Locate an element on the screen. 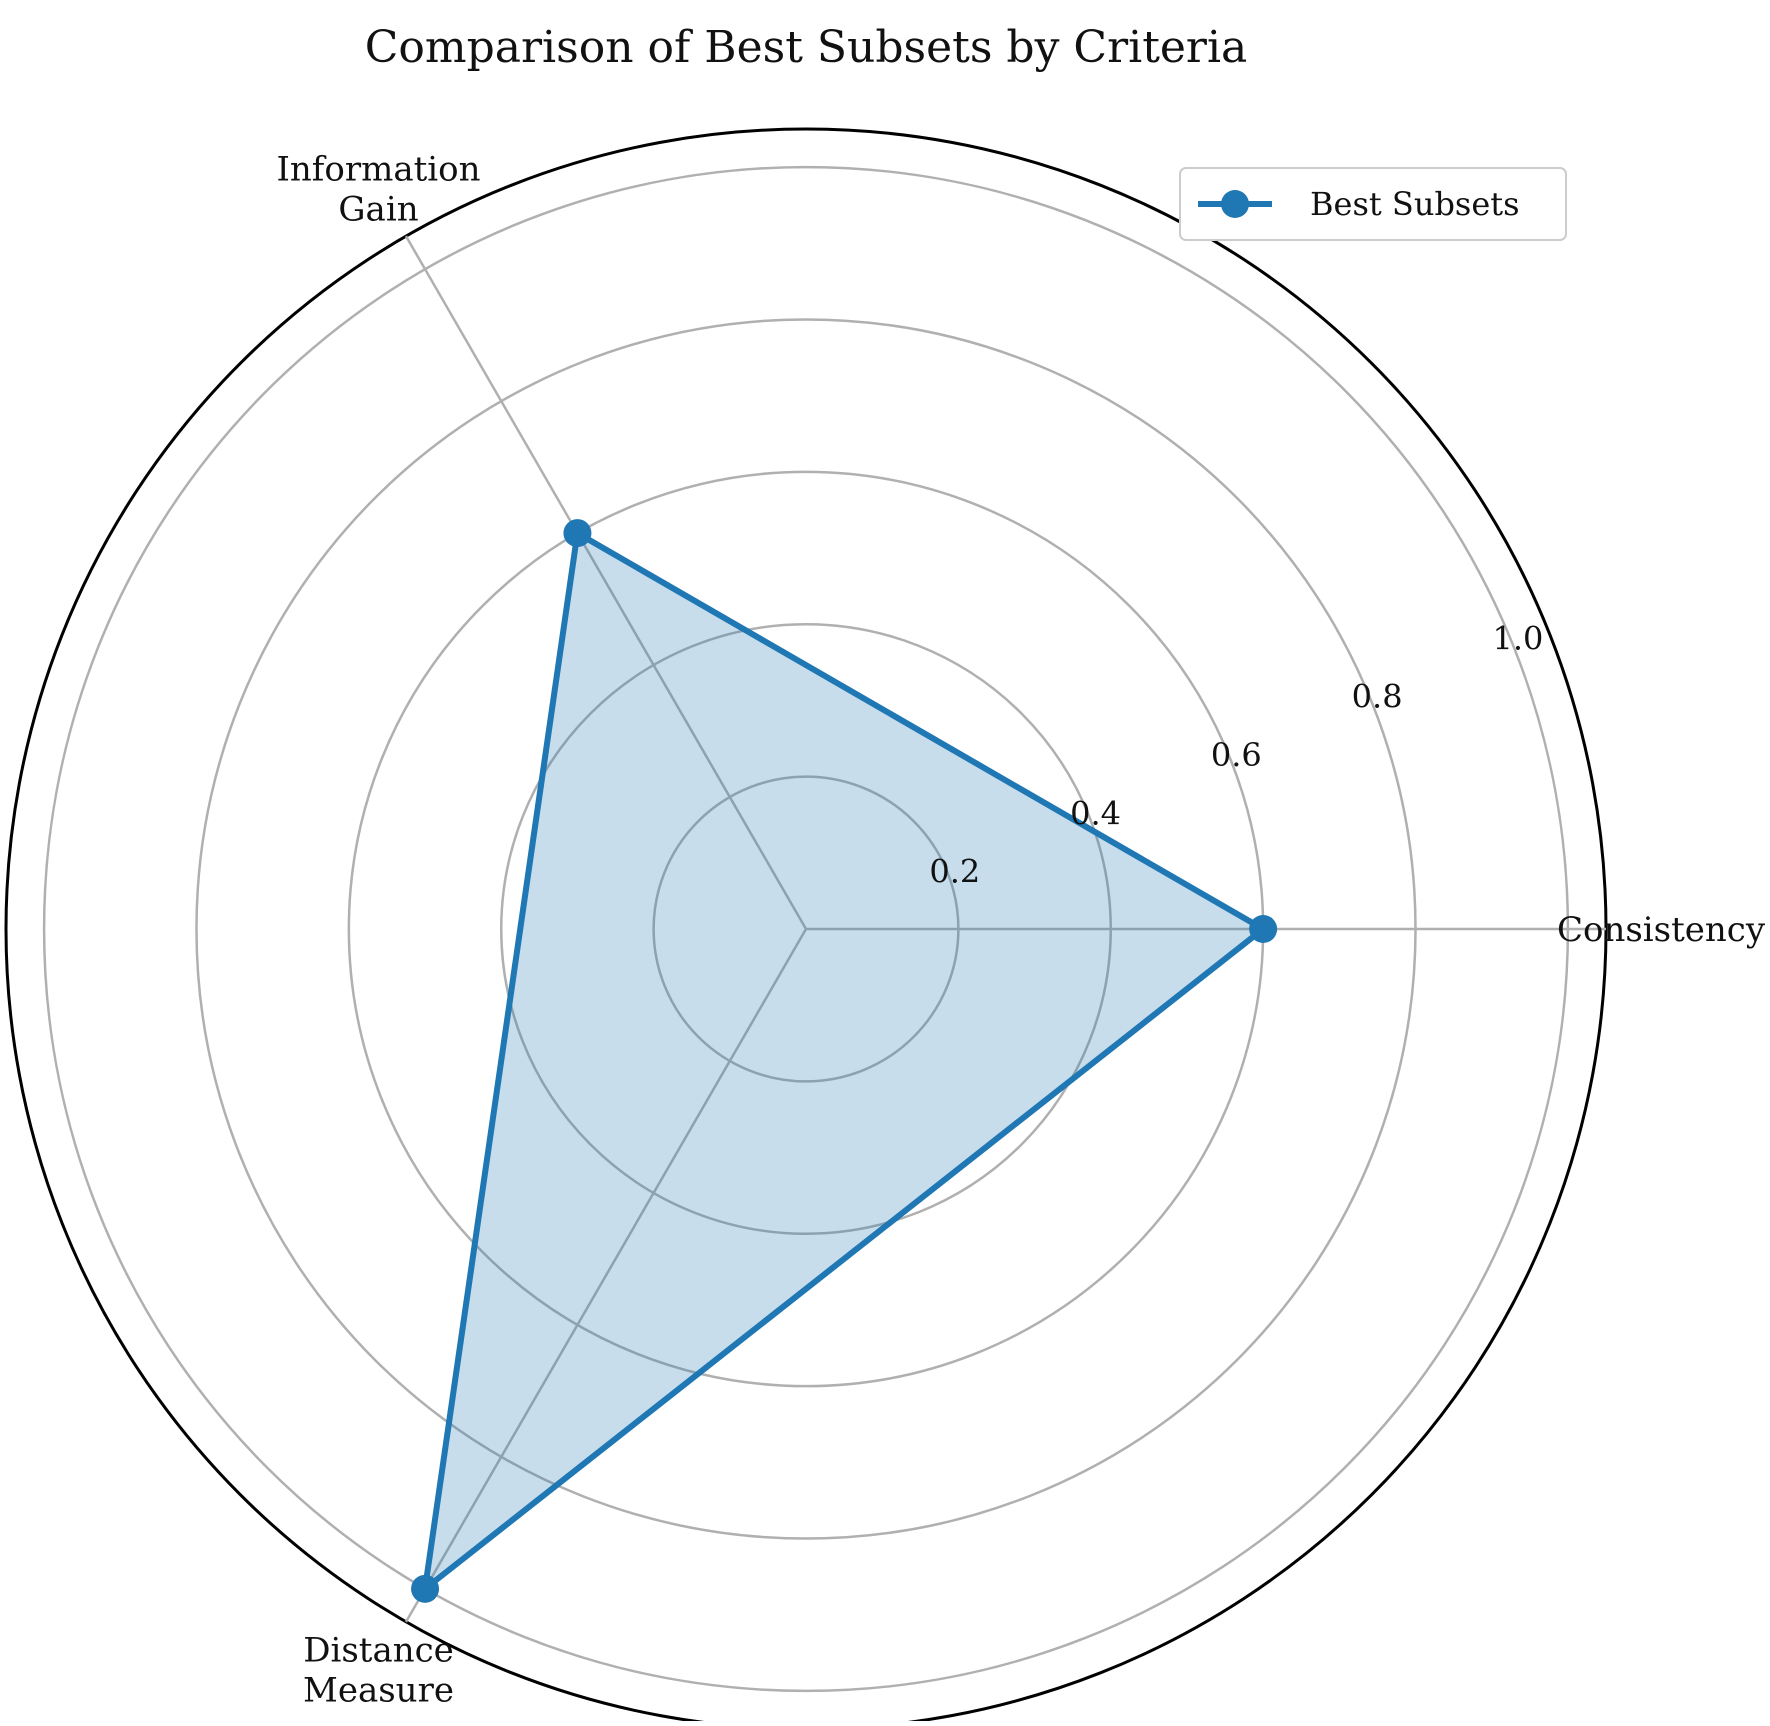 This screenshot has width=1770, height=1726. axis-label-0: Consistency is located at coordinates (1661, 930).